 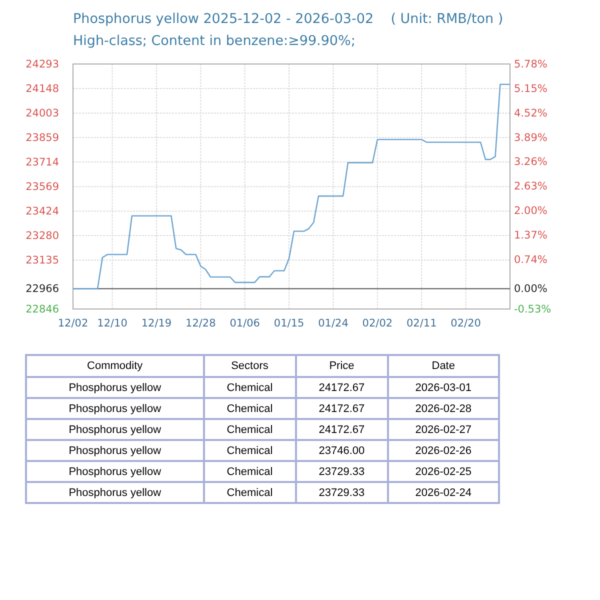 What do you see at coordinates (465, 323) in the screenshot?
I see `x-tick-label: 02/20` at bounding box center [465, 323].